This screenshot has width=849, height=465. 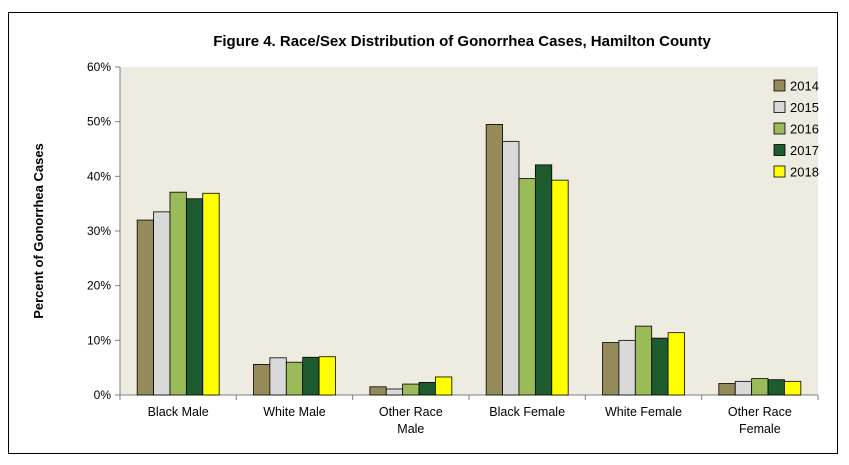 What do you see at coordinates (804, 129) in the screenshot?
I see `legend-label: 2016` at bounding box center [804, 129].